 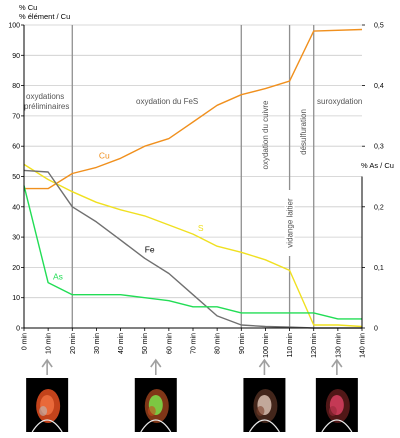 What do you see at coordinates (169, 343) in the screenshot?
I see `x-tick-label: 60 min` at bounding box center [169, 343].